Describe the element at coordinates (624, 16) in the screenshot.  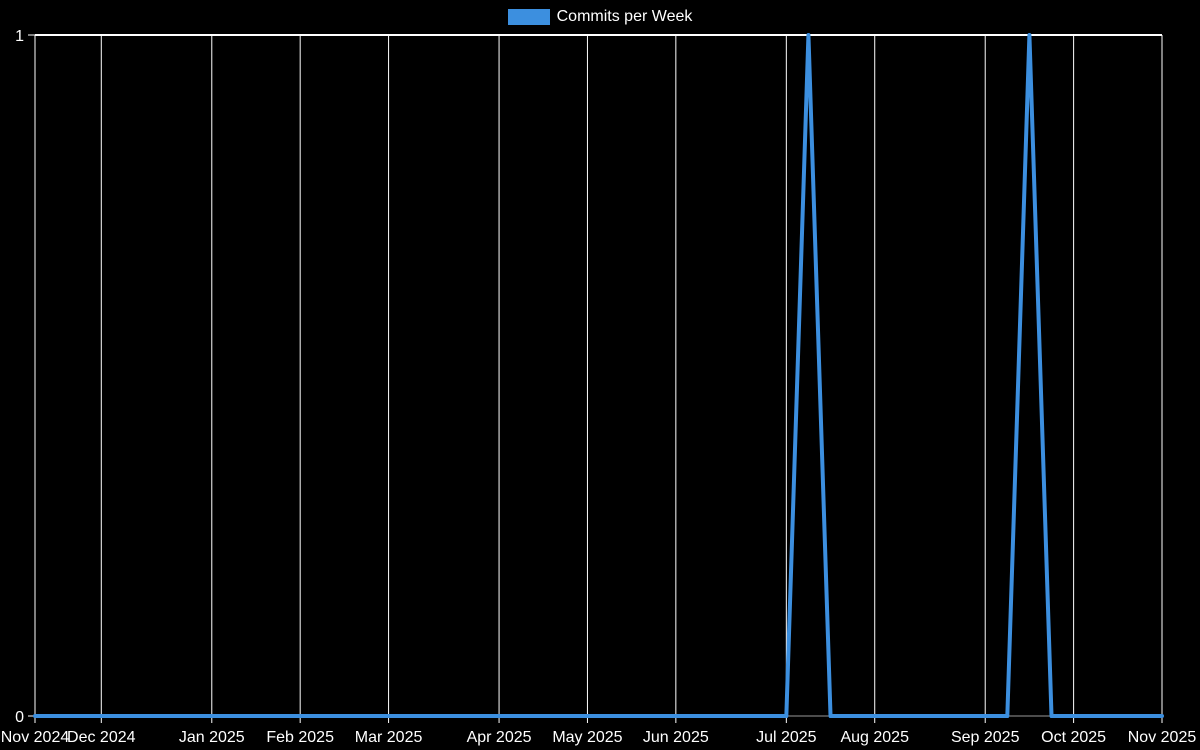
I see `legend-label: Commits per Week` at that location.